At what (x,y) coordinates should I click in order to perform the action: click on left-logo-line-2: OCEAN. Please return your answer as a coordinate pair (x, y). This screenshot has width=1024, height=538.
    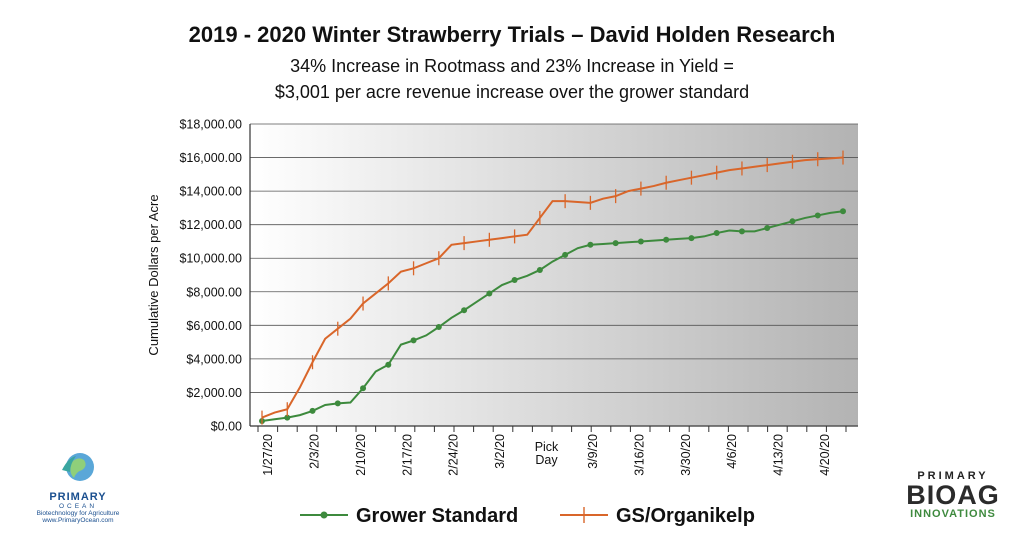
    Looking at the image, I should click on (78, 506).